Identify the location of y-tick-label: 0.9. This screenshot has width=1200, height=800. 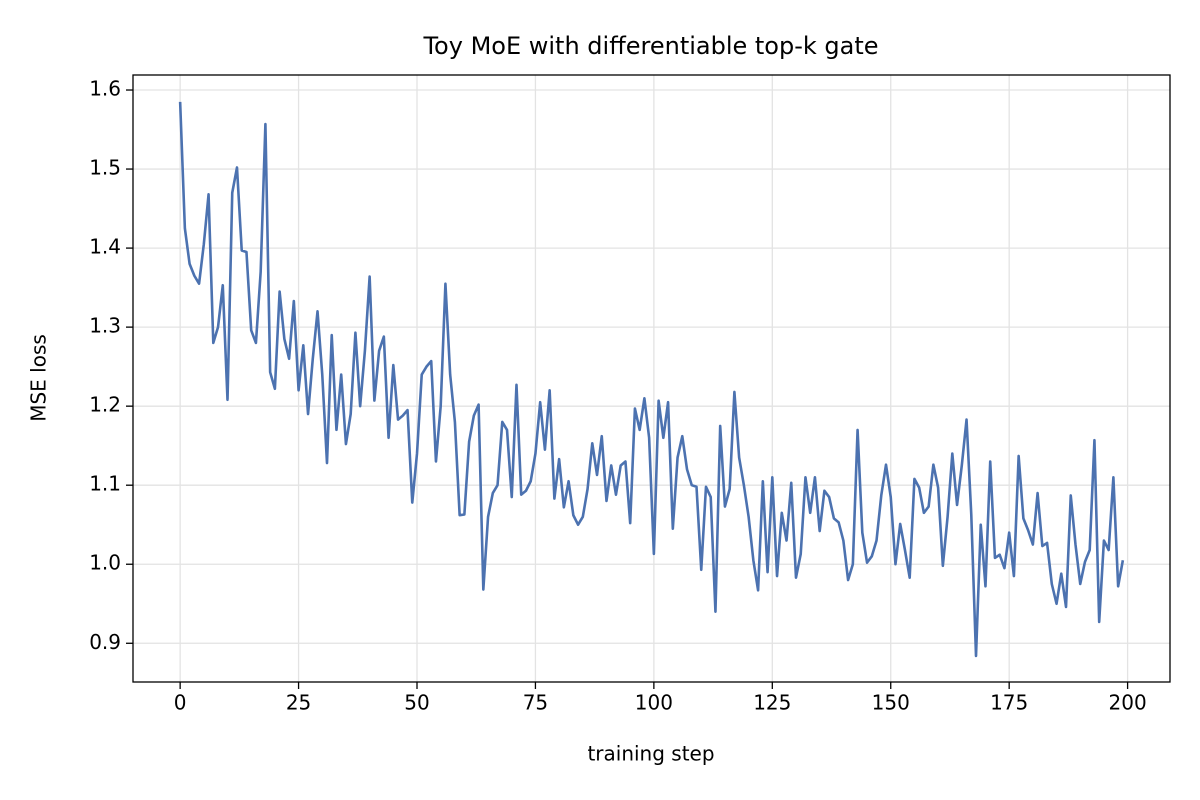
(105, 642).